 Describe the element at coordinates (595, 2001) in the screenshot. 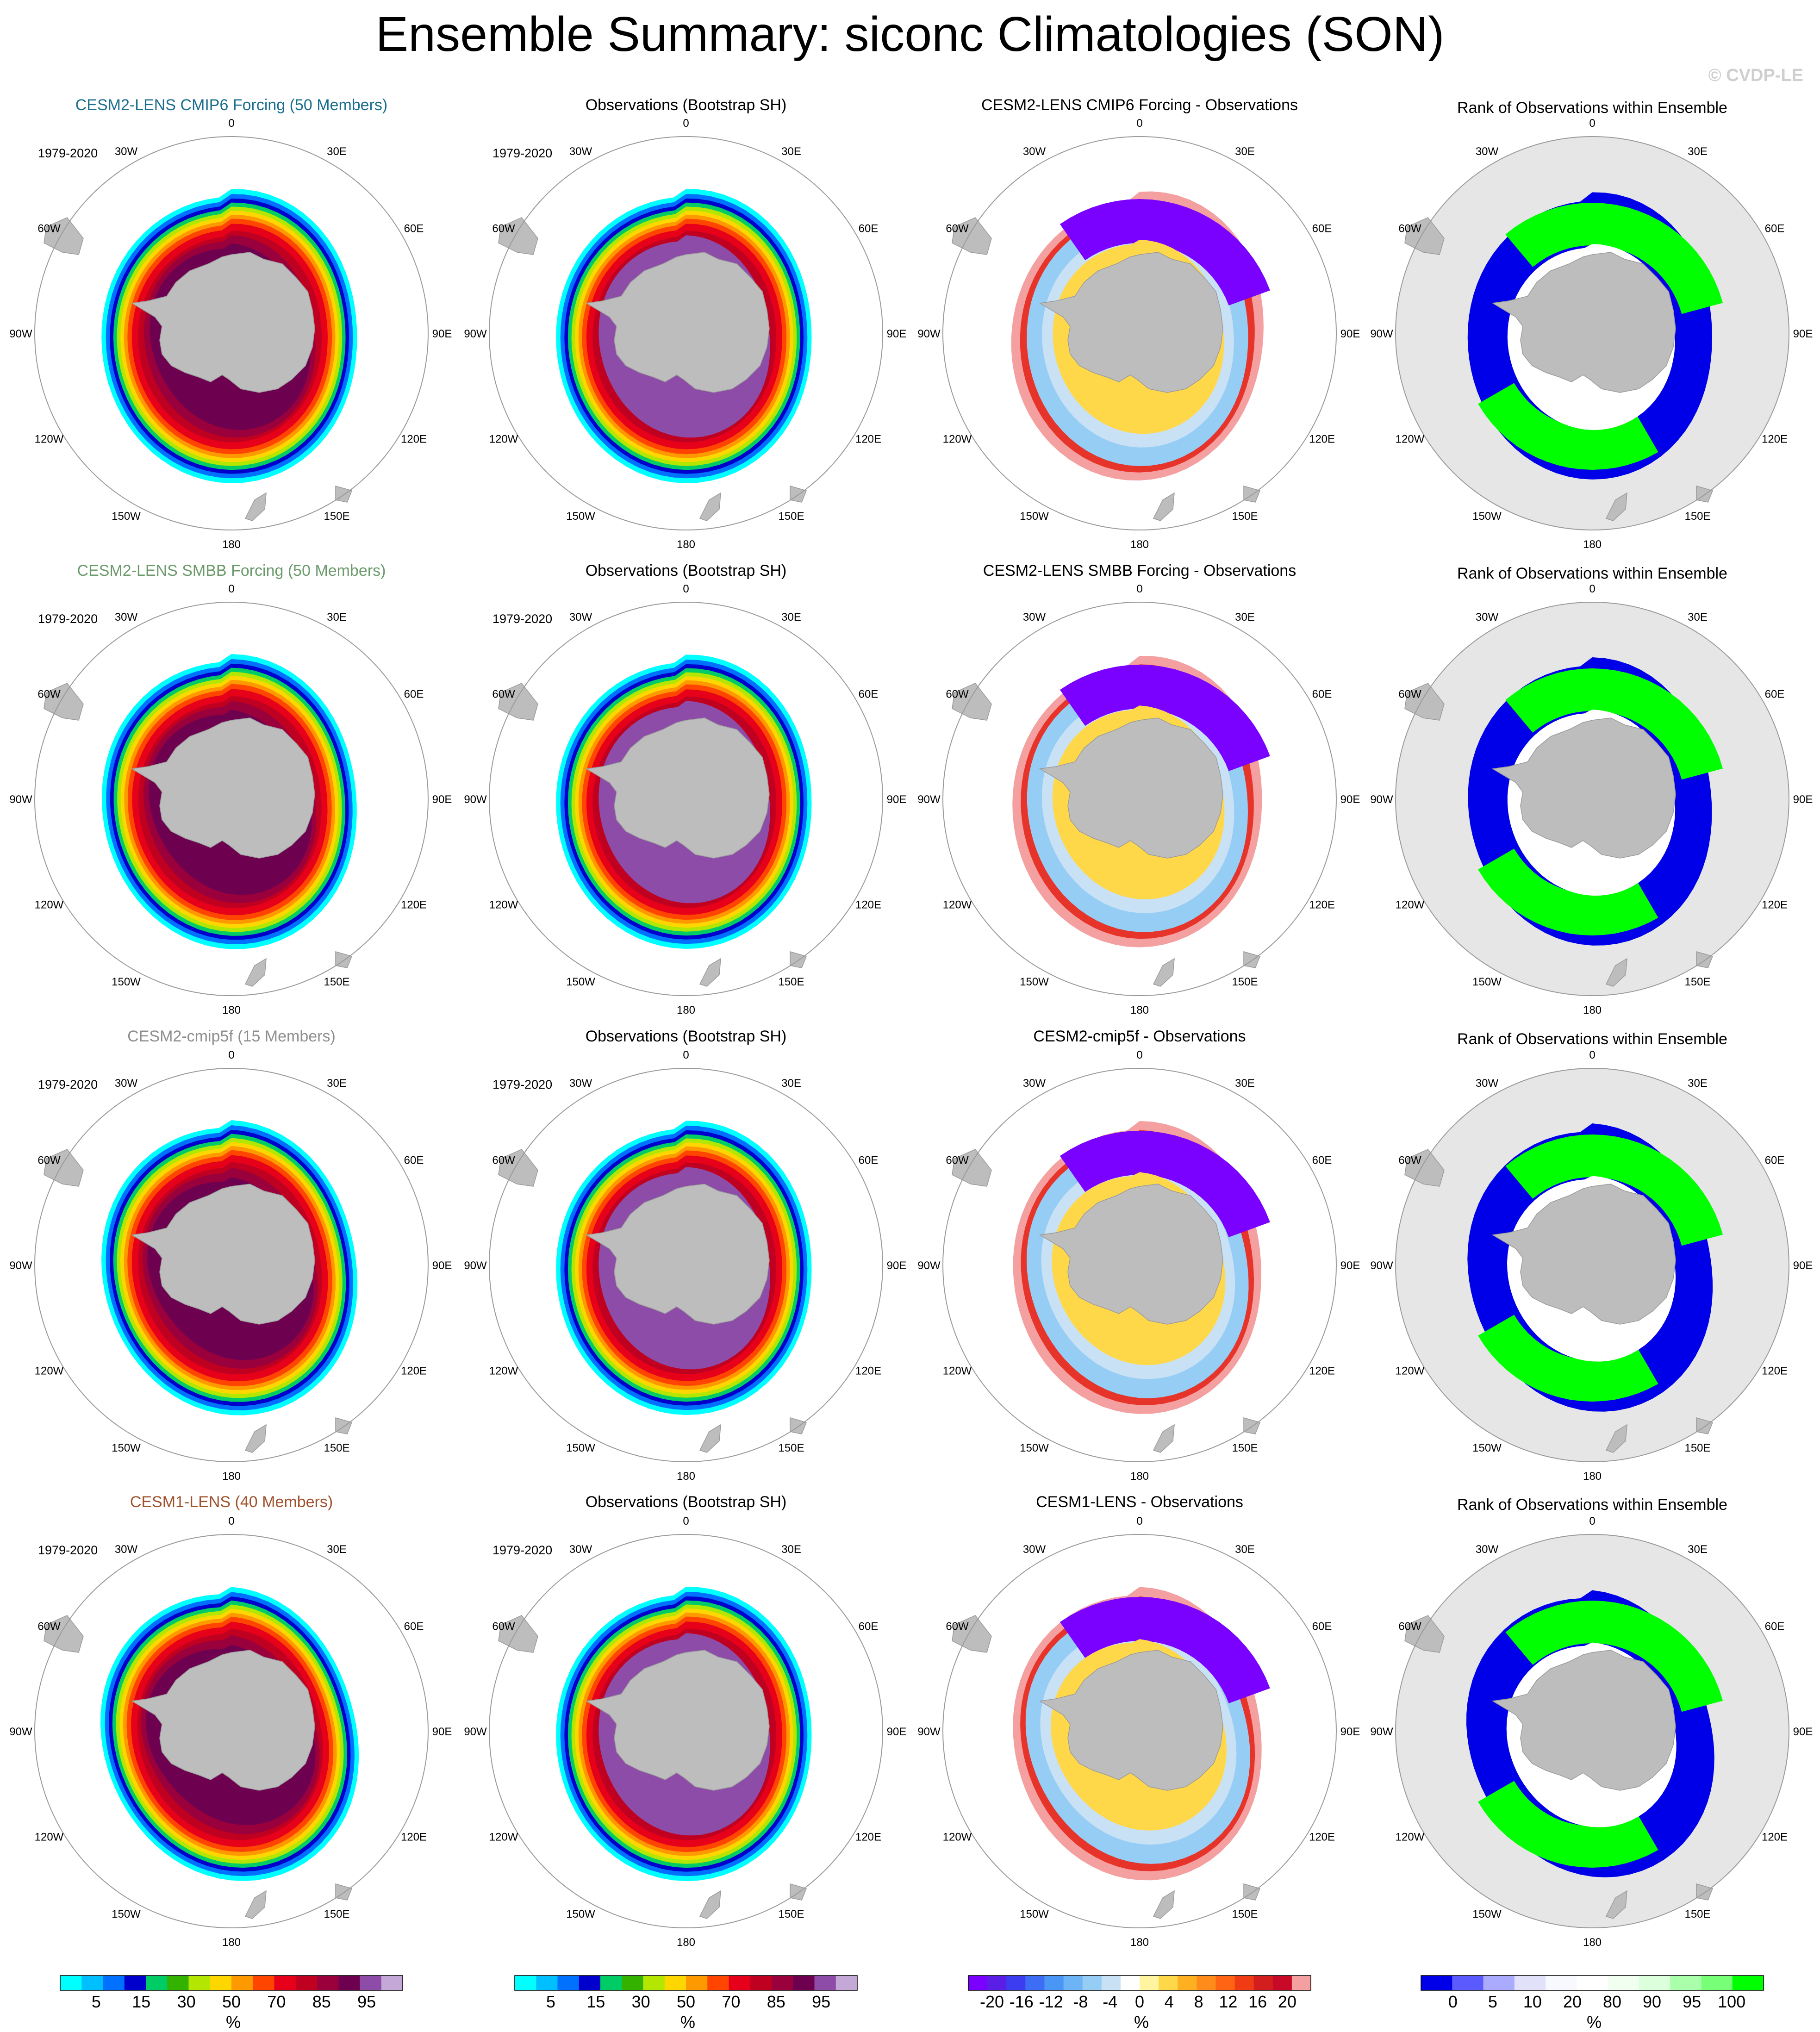

I see `colorbar-tick-label: 15` at that location.